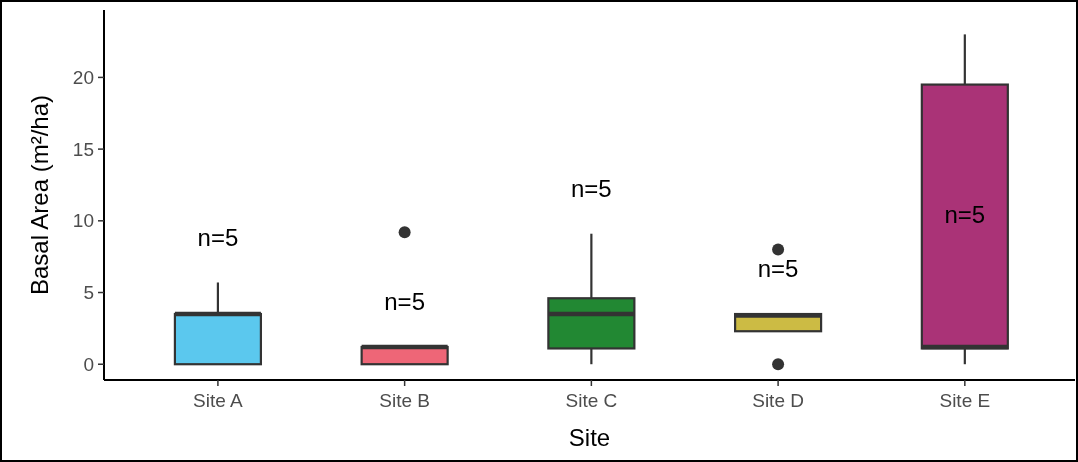 The height and width of the screenshot is (462, 1078). What do you see at coordinates (218, 400) in the screenshot?
I see `x-tick-label: Site A` at bounding box center [218, 400].